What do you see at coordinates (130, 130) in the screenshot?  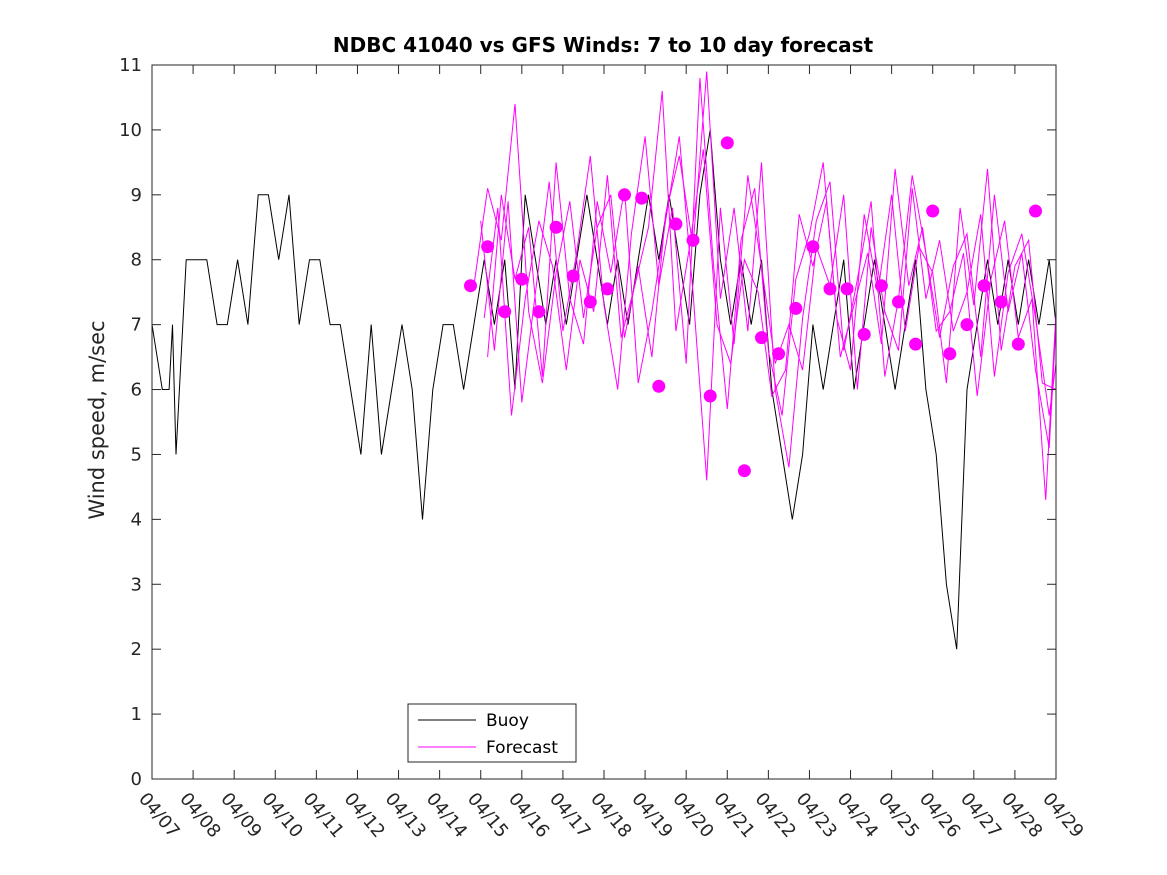 I see `y-tick-label: 10` at bounding box center [130, 130].